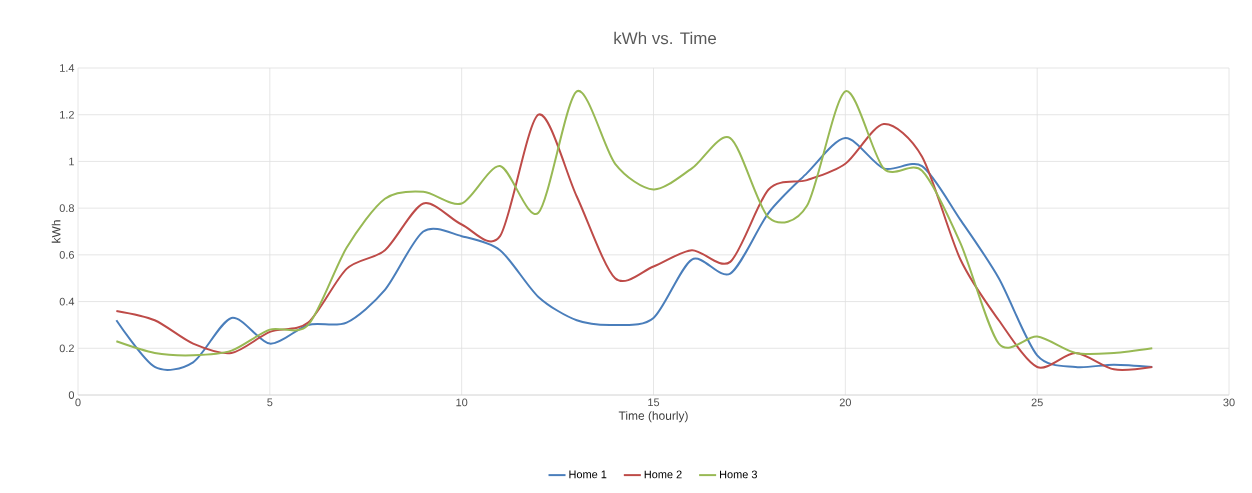  I want to click on x-axis-title: Time (hourly), so click(653, 417).